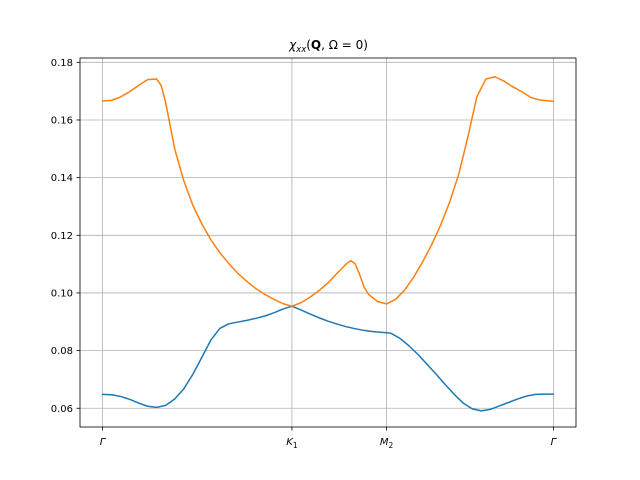  I want to click on x-tick-label: M2, so click(387, 443).